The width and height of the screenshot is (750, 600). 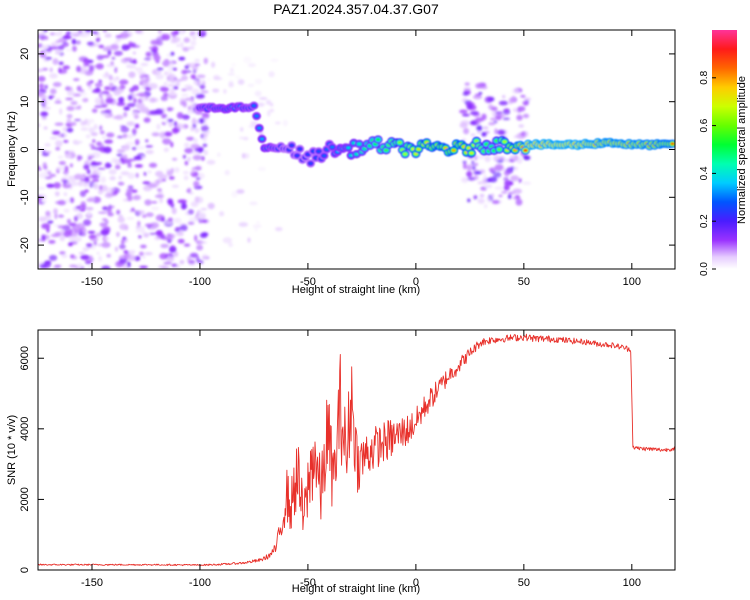 I want to click on spectrogram-y-tick-label: -20, so click(x=25, y=245).